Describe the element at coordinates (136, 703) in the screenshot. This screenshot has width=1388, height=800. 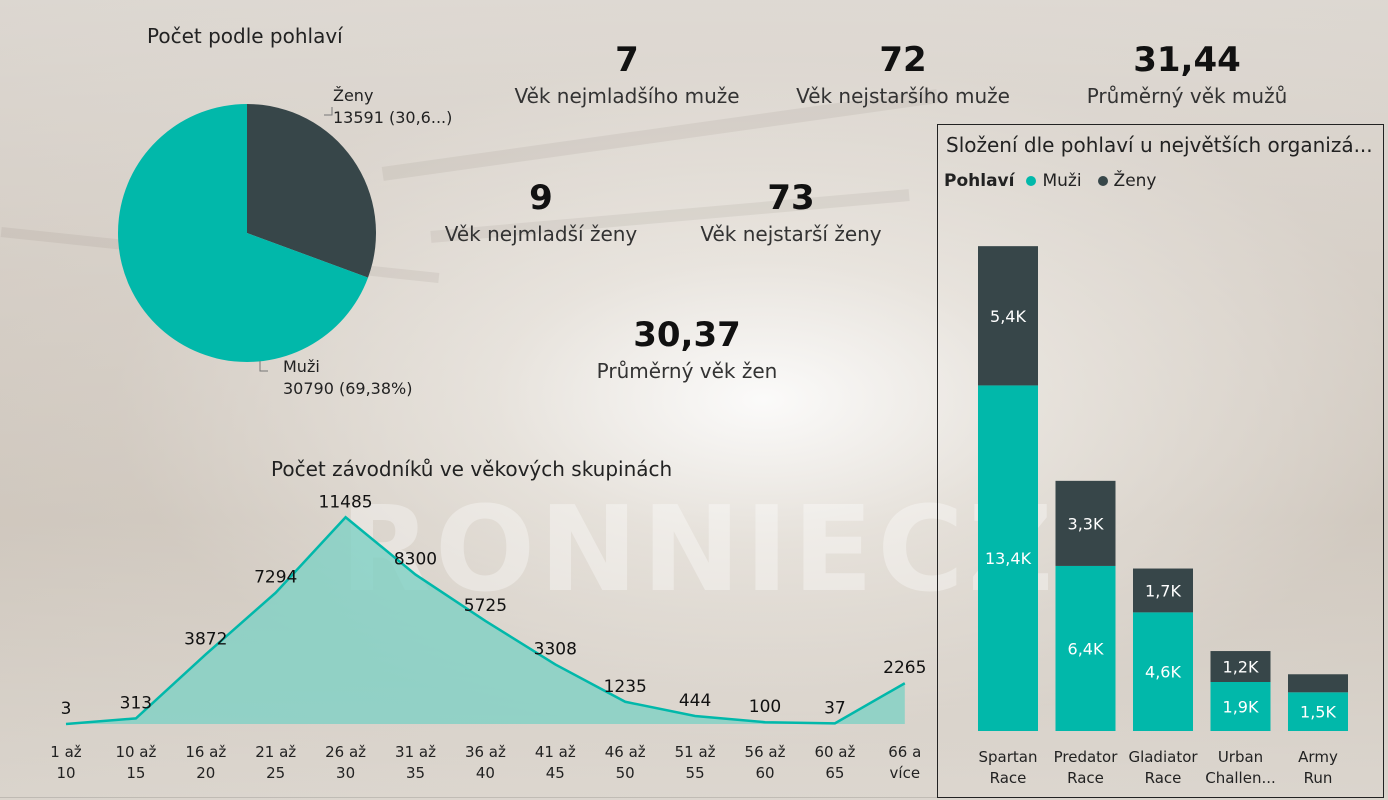
I see `area-data-label: 313` at that location.